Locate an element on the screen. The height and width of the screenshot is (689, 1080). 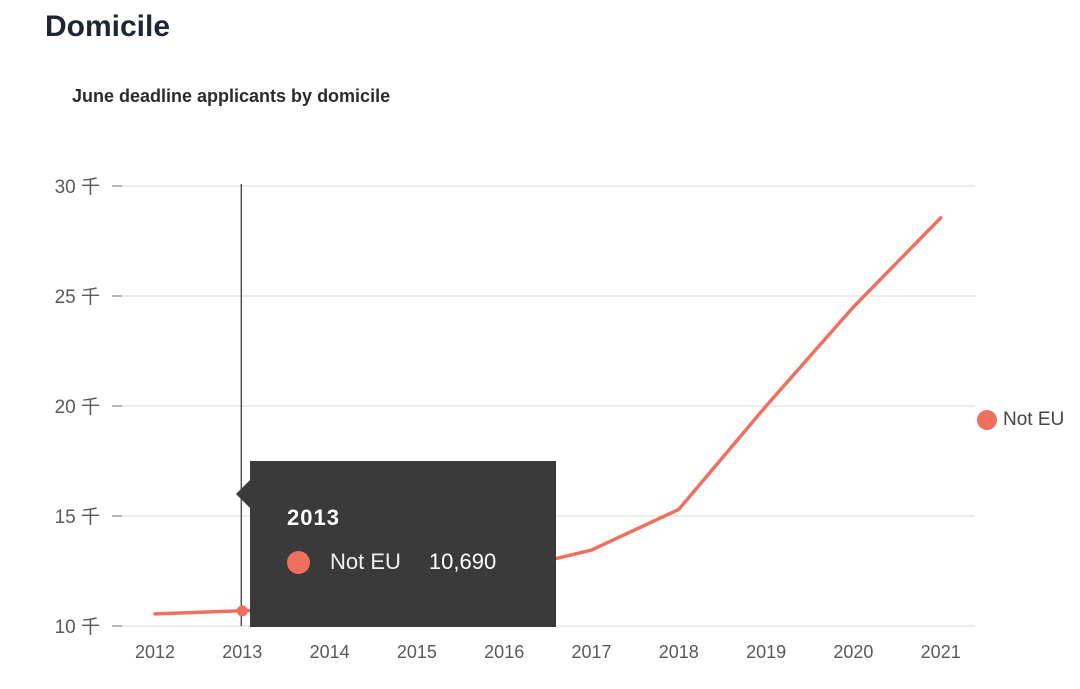
y-tick-label: 15 千 is located at coordinates (77, 517).